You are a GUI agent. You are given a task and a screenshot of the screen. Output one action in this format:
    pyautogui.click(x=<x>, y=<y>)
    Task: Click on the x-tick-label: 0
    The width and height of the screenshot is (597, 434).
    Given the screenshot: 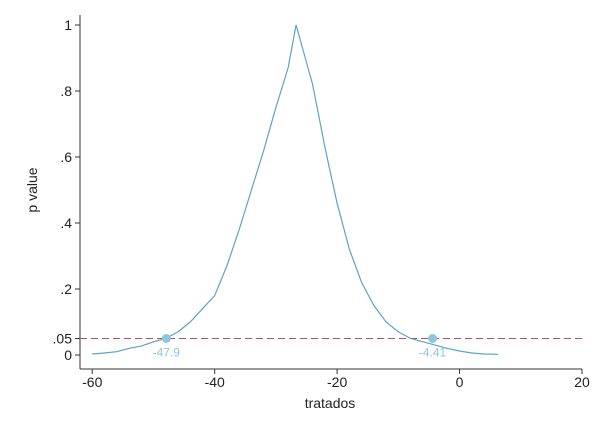 What is the action you would take?
    pyautogui.click(x=460, y=382)
    